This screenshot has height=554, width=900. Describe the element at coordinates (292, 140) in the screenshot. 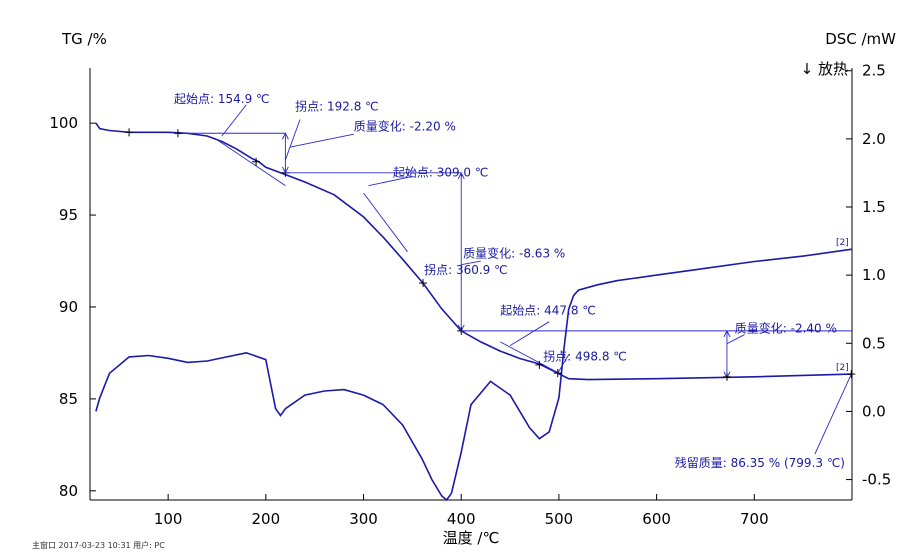

I see `inflection1-leader` at that location.